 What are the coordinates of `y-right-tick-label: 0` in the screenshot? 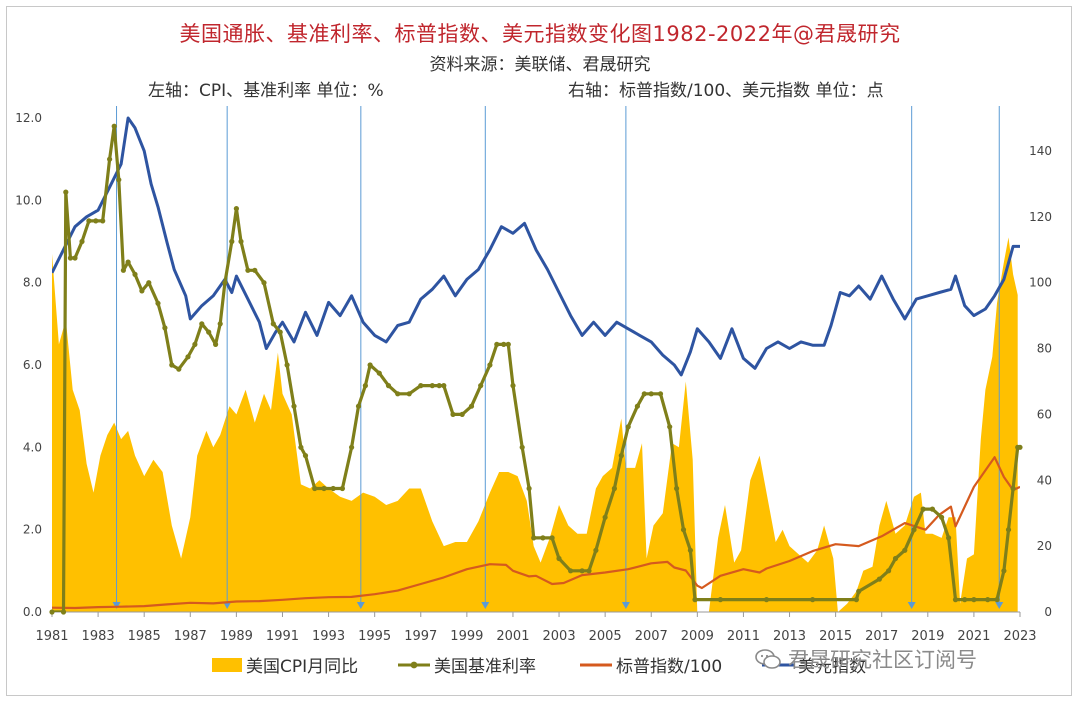 It's located at (1048, 612).